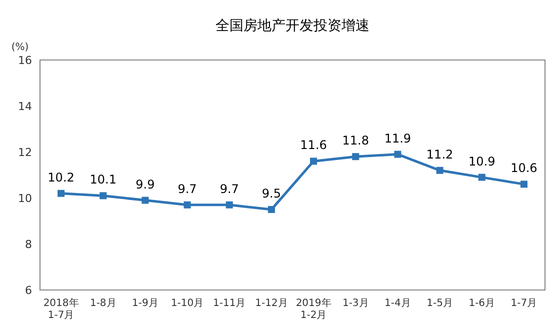 Image resolution: width=558 pixels, height=334 pixels. I want to click on x-tick-label: 1-6月, so click(482, 303).